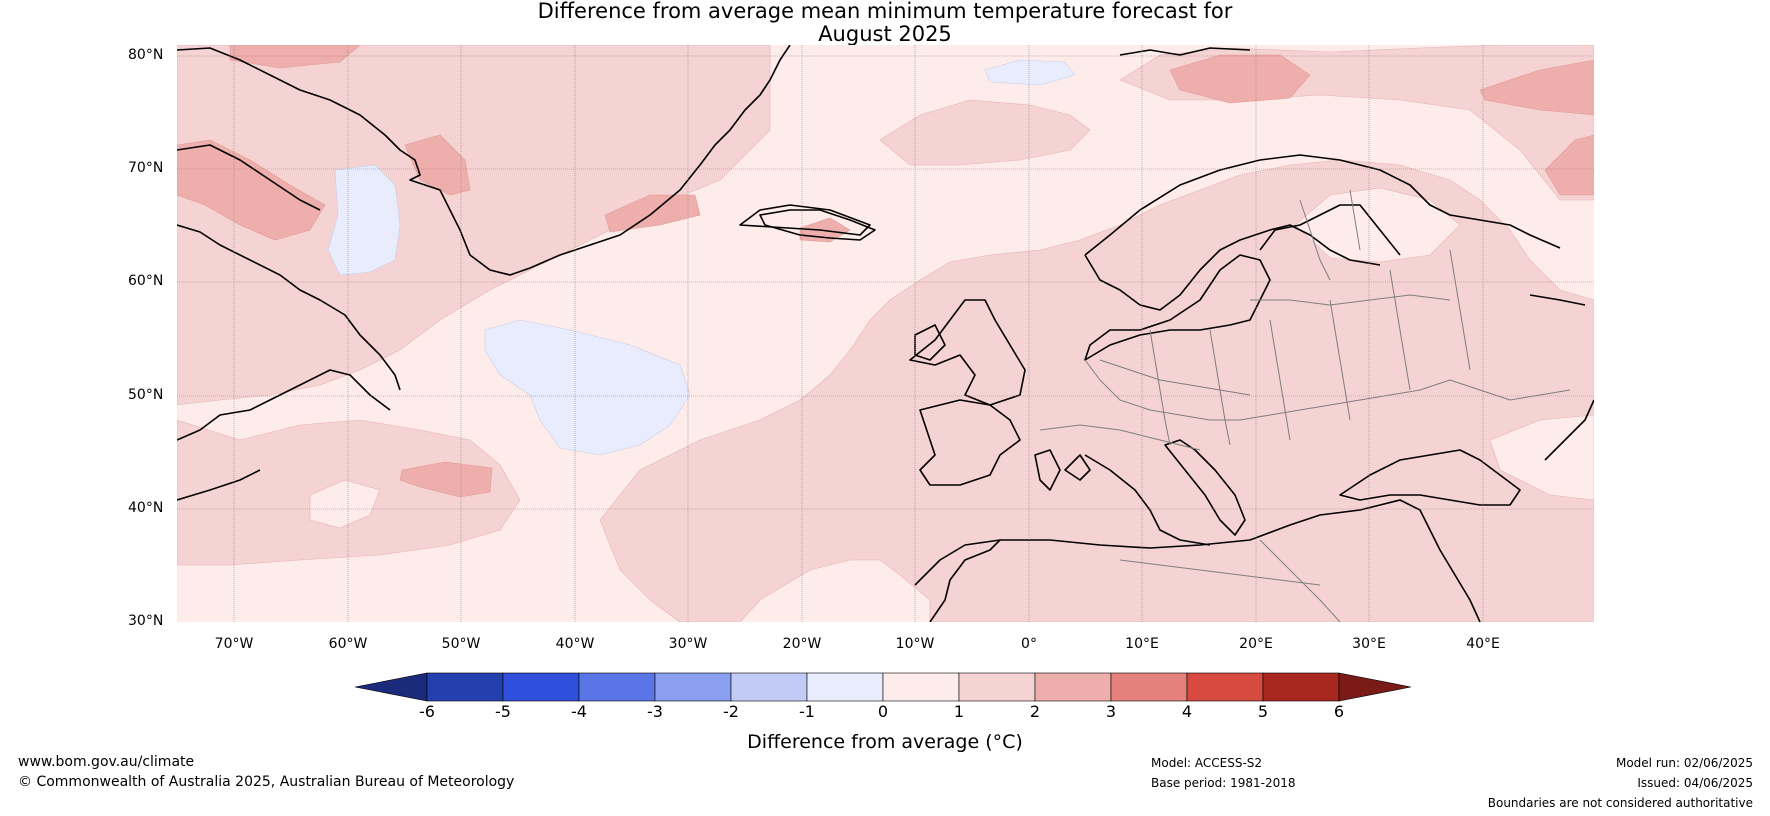  Describe the element at coordinates (461, 644) in the screenshot. I see `lon-label-50w: 50°W` at that location.